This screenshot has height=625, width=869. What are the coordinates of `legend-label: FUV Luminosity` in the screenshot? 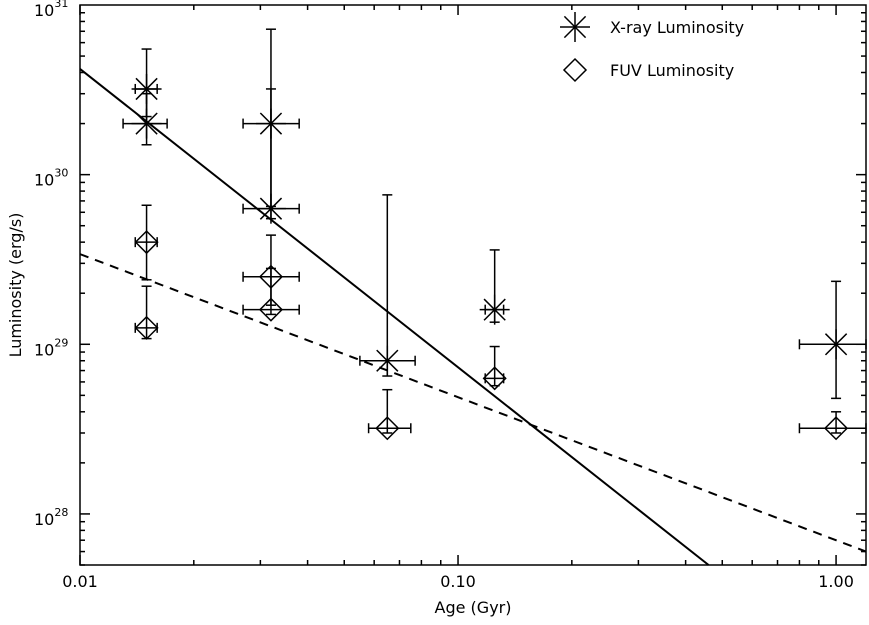 It's located at (672, 70).